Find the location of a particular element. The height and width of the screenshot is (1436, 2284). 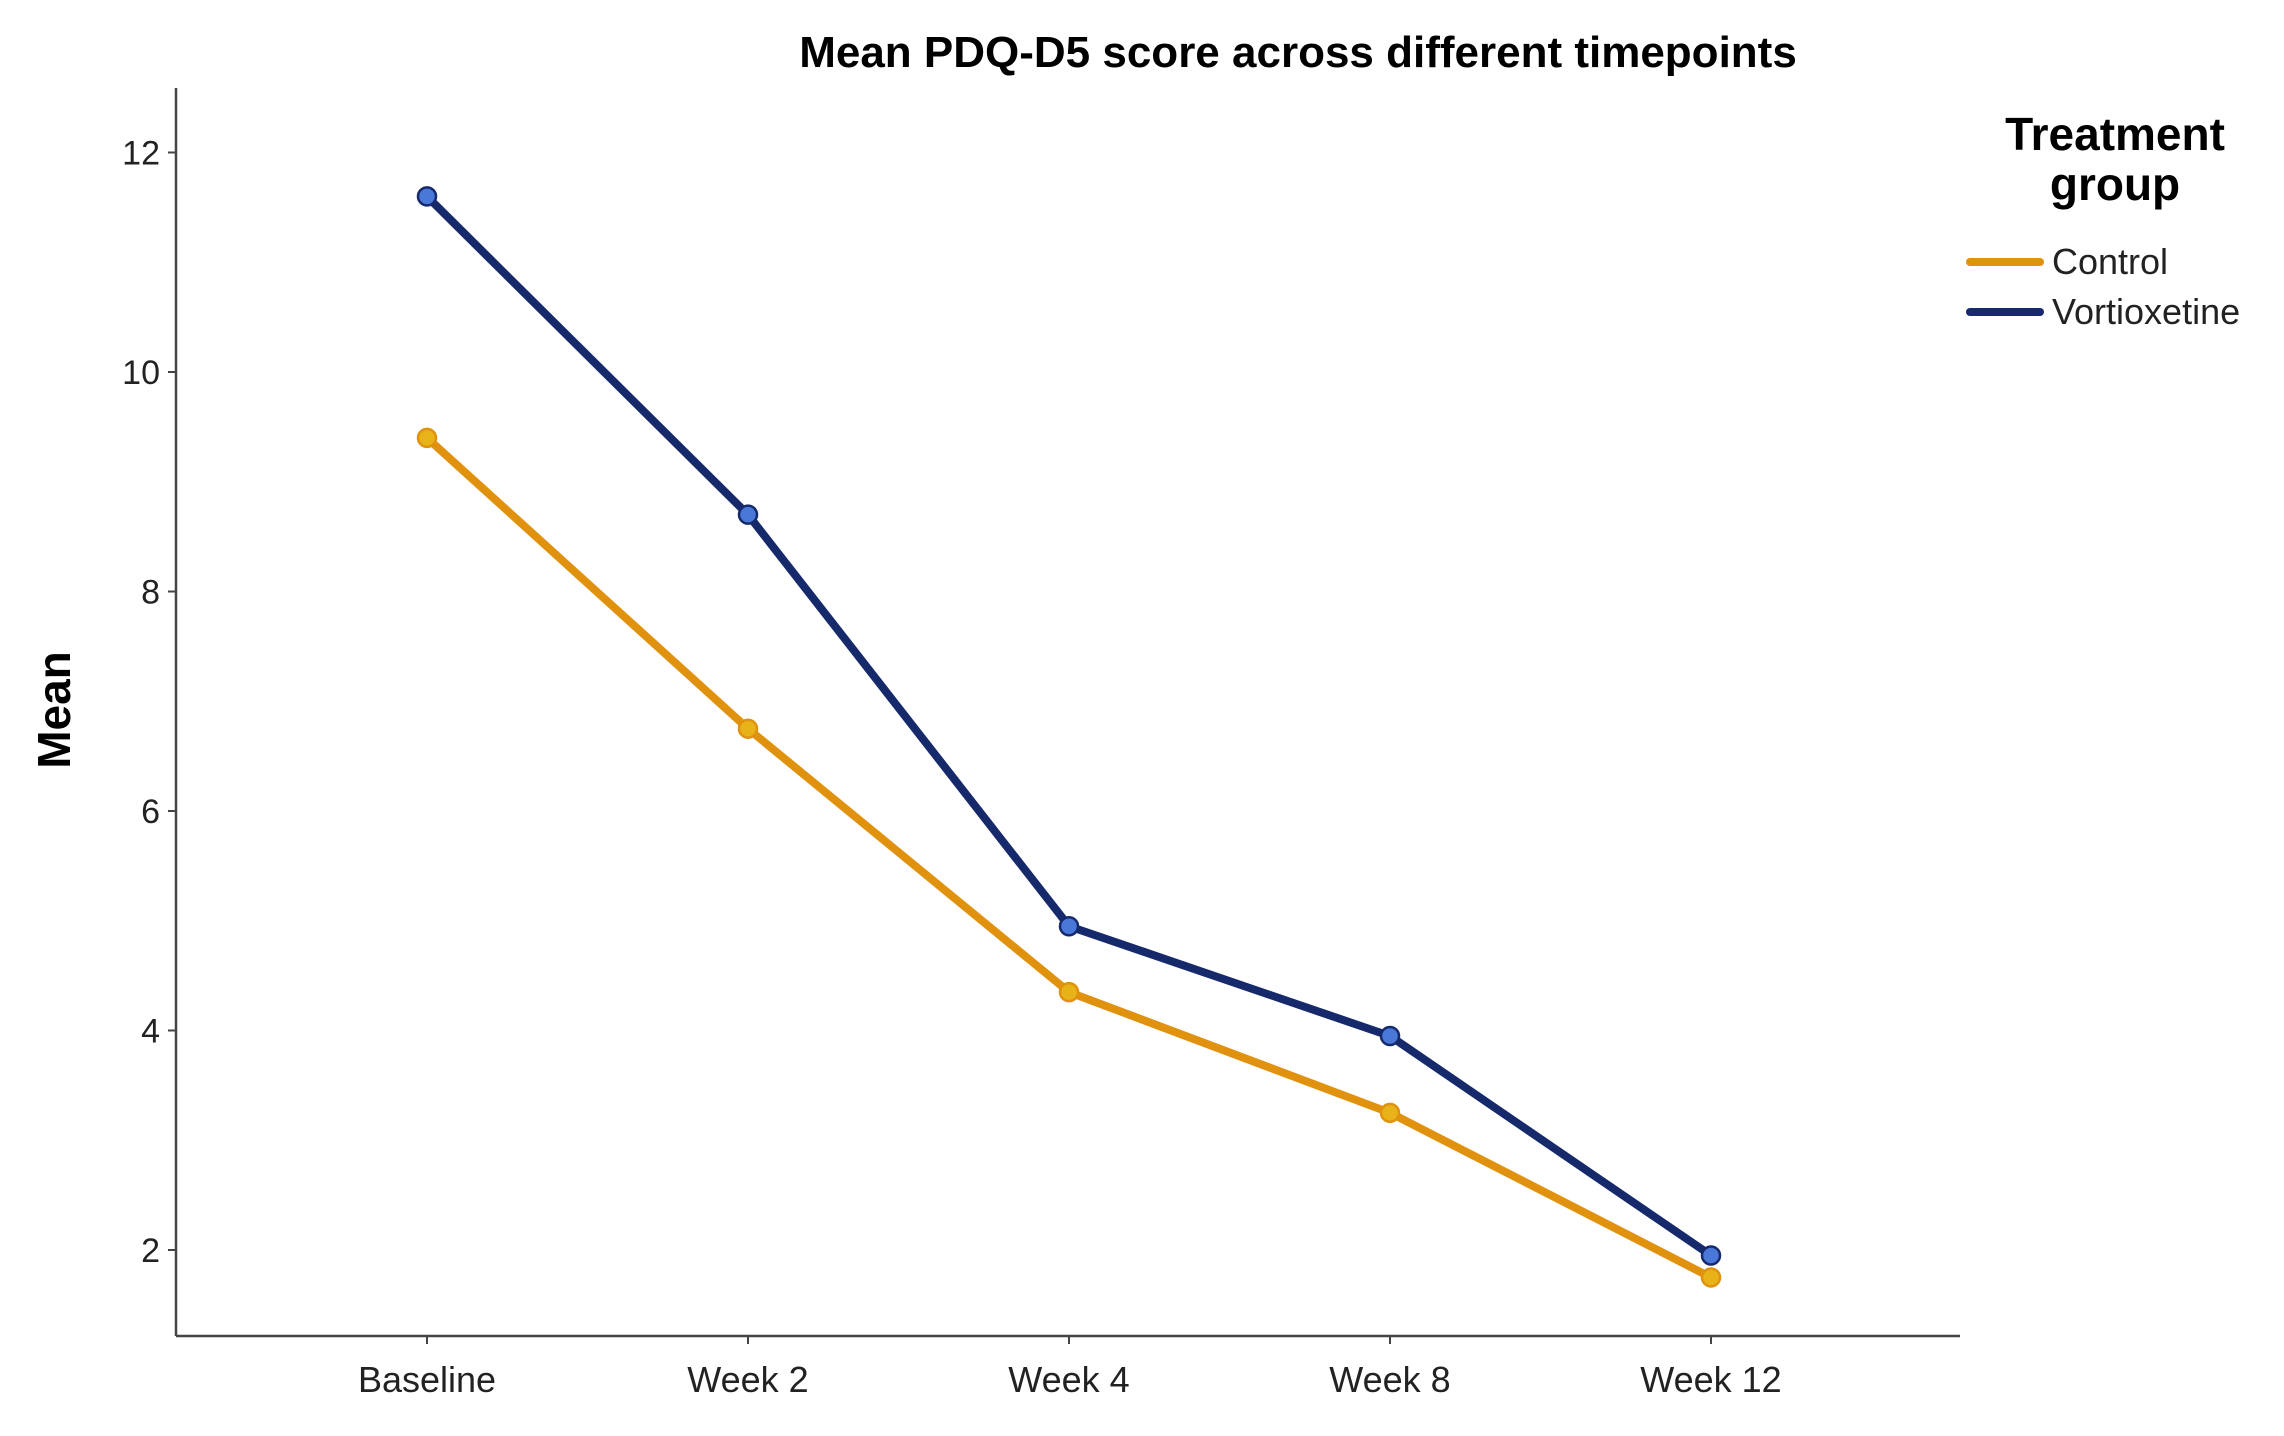

x-tick-labels: Baseline Week 2 Week 4 Week 8 Week 12 is located at coordinates (1070, 1368).